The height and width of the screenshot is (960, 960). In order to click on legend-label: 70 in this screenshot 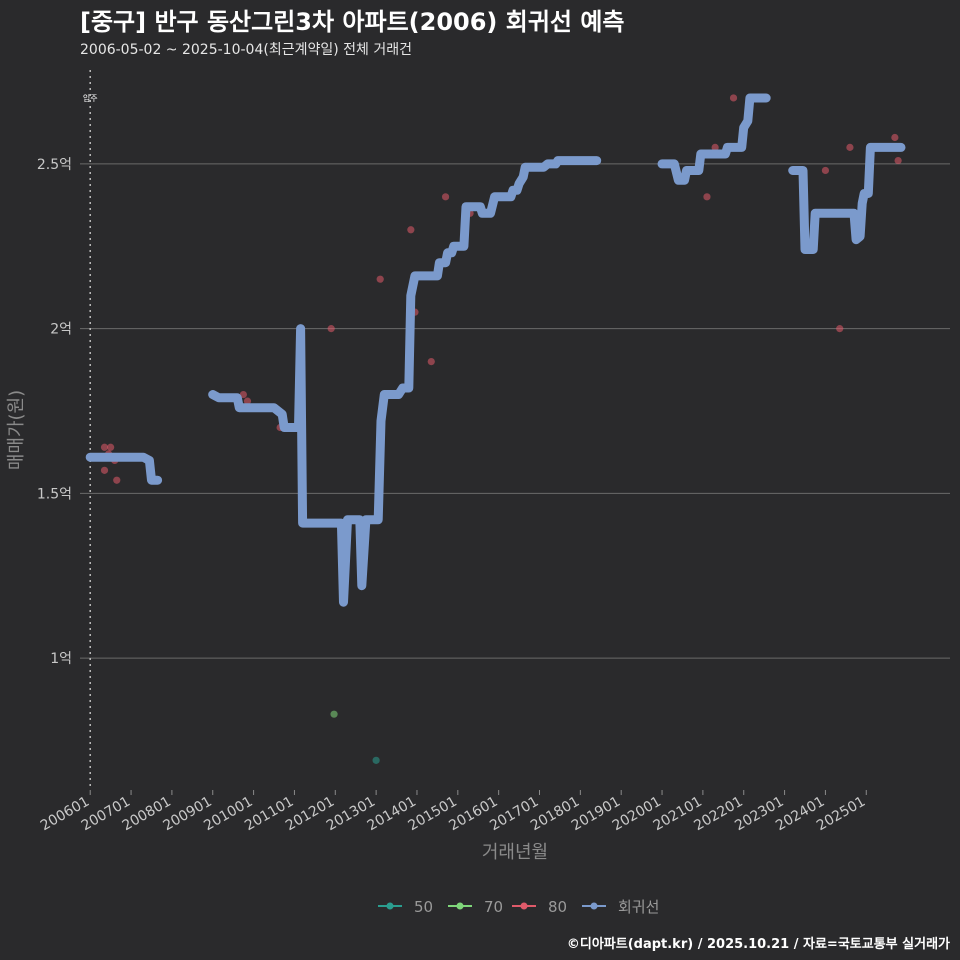, I will do `click(493, 907)`.